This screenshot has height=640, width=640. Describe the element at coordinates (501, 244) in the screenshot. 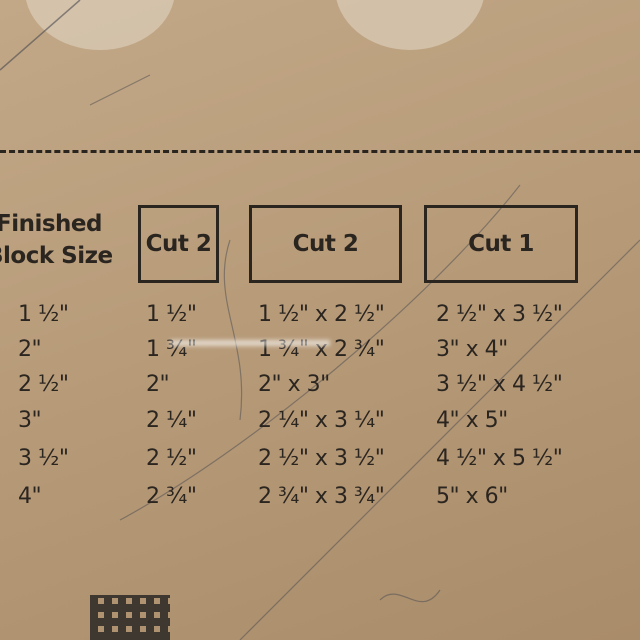

I see `cut-box-3: Cut 1` at that location.